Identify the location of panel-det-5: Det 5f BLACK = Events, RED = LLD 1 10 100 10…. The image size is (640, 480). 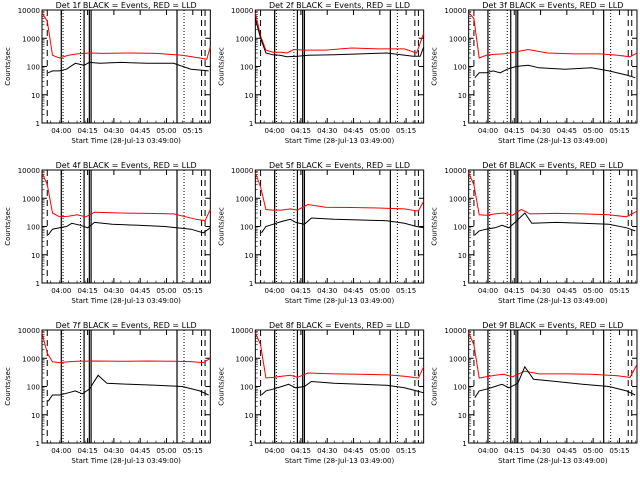
(321, 233).